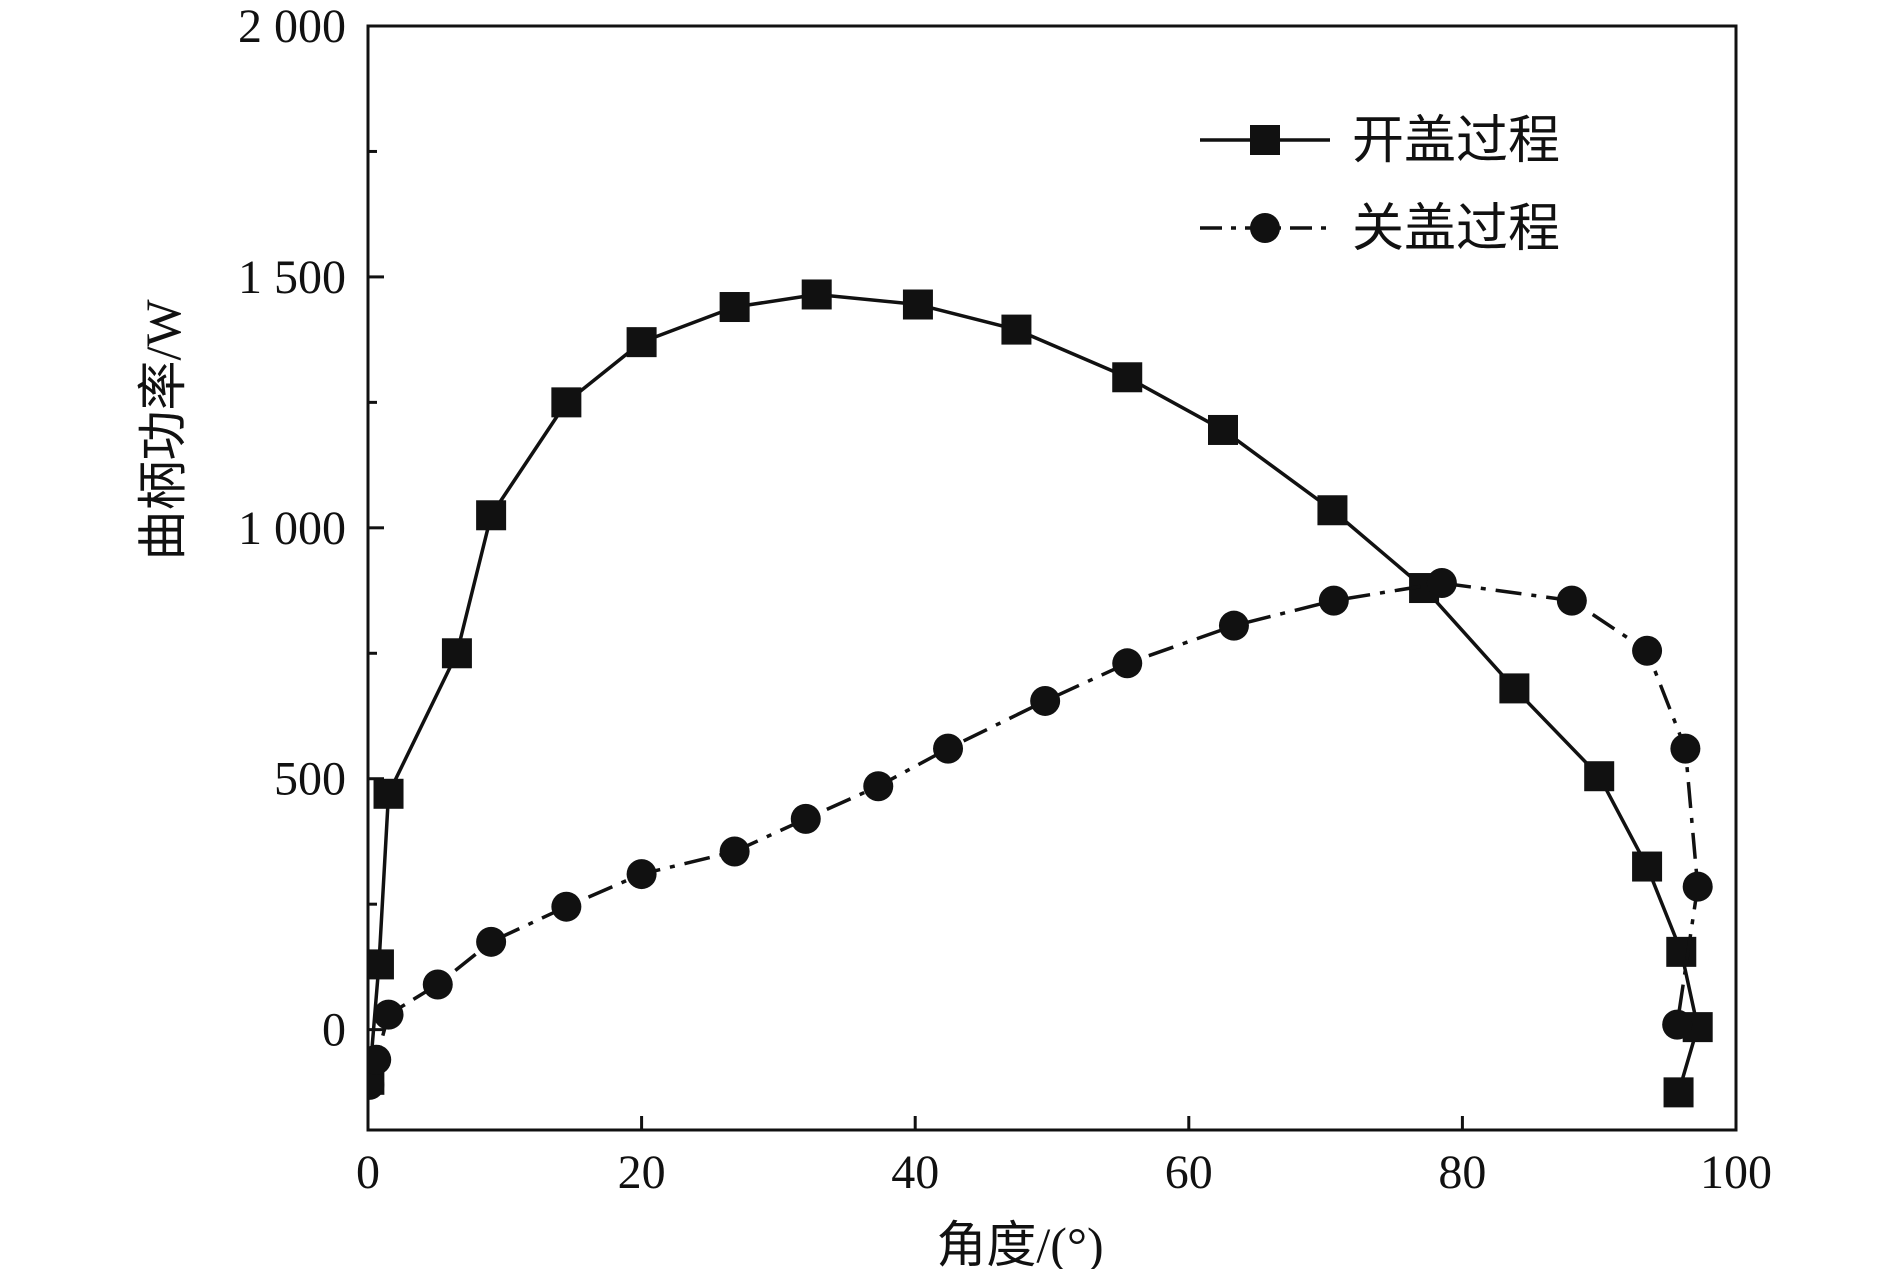  What do you see at coordinates (1456, 141) in the screenshot?
I see `legend-label-1: 开盖过程` at bounding box center [1456, 141].